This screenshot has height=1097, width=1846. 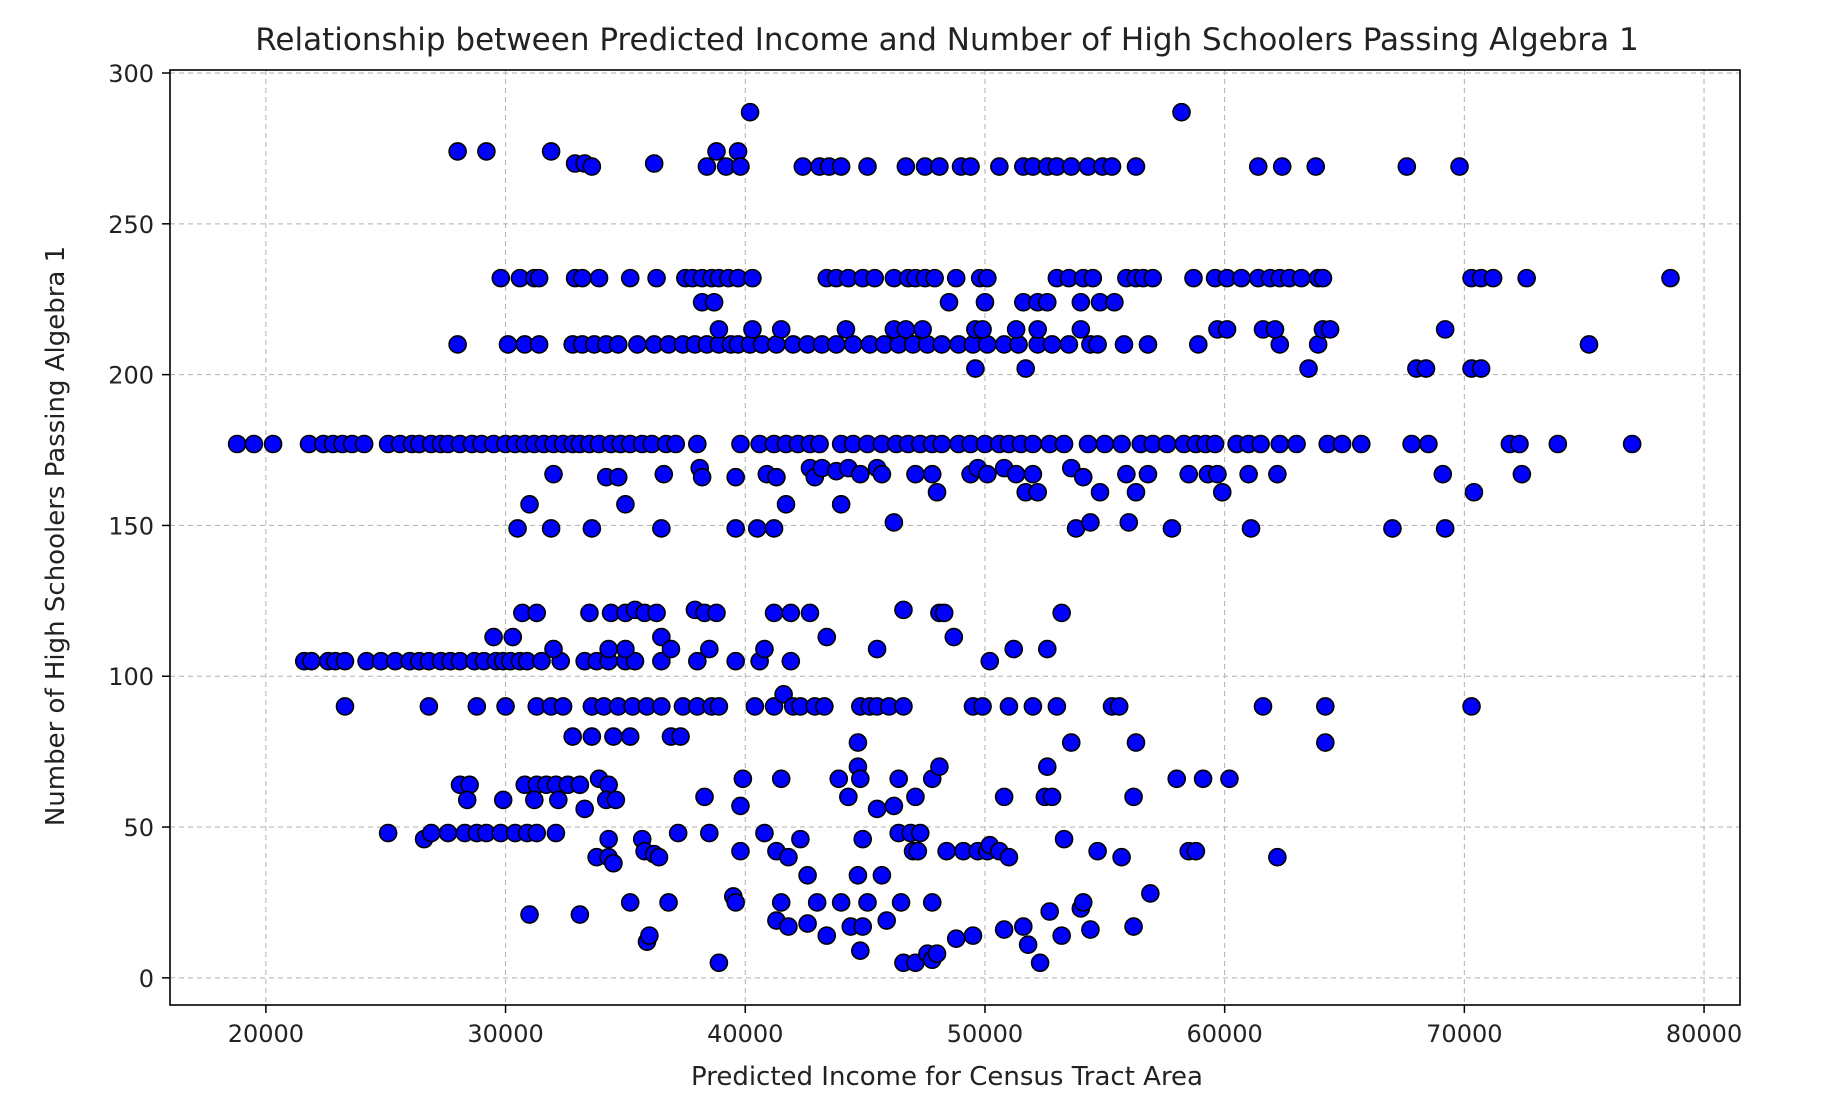 I want to click on y-tick-label: 250, so click(x=131, y=225).